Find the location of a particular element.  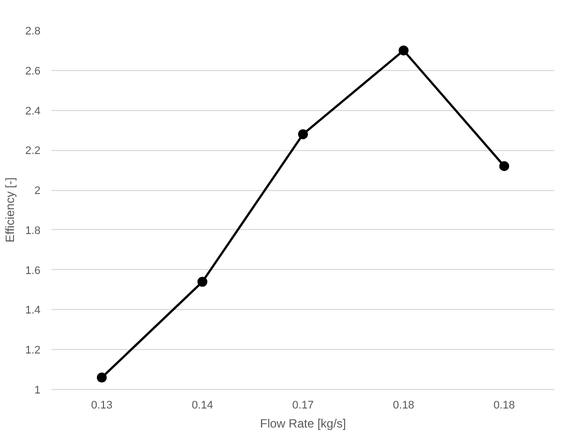

y-tick-label: 1.2 is located at coordinates (33, 350).